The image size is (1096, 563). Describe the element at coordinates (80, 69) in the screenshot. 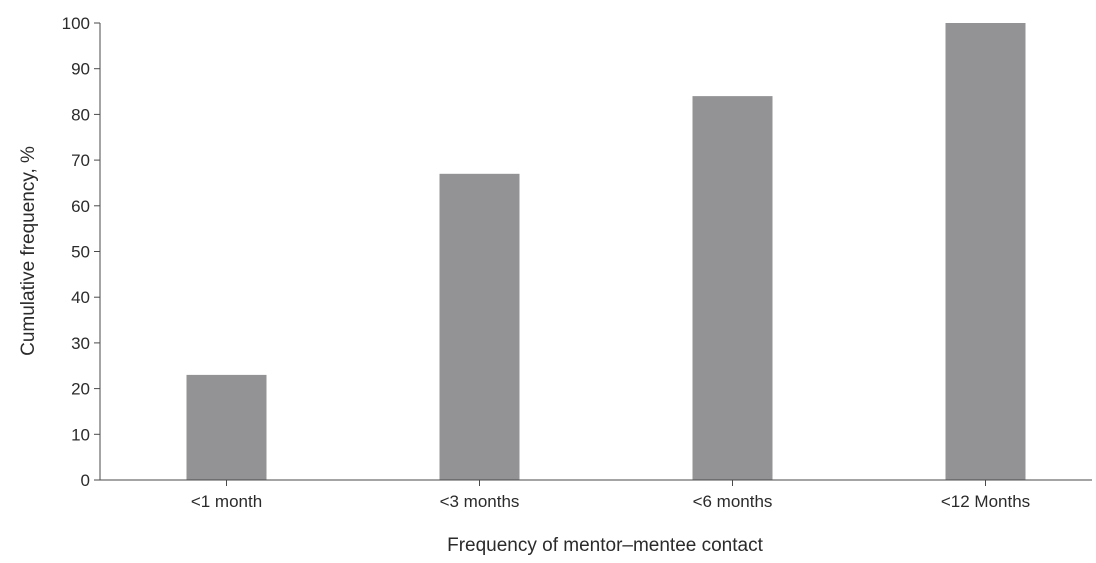

I see `y-tick-label: 90` at that location.